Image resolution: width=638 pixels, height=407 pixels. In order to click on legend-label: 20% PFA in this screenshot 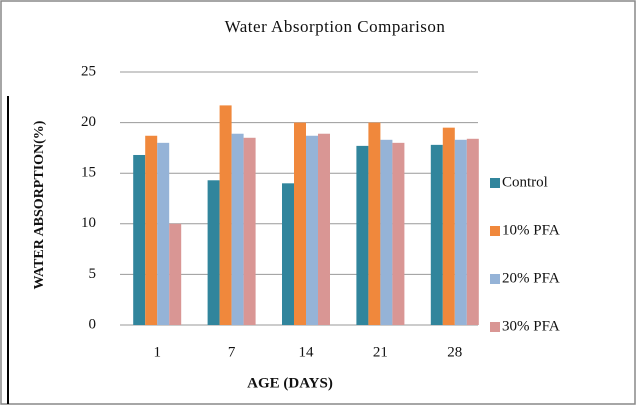, I will do `click(531, 278)`.